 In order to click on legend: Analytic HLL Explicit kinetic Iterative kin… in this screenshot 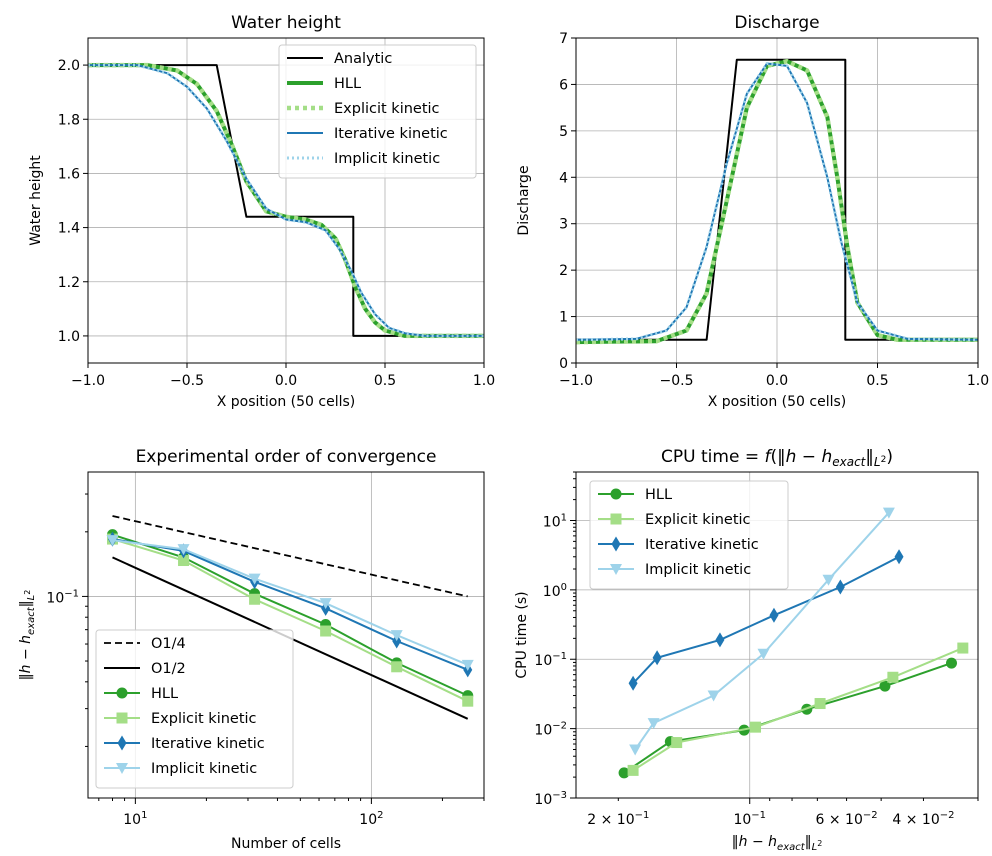, I will do `click(377, 111)`.